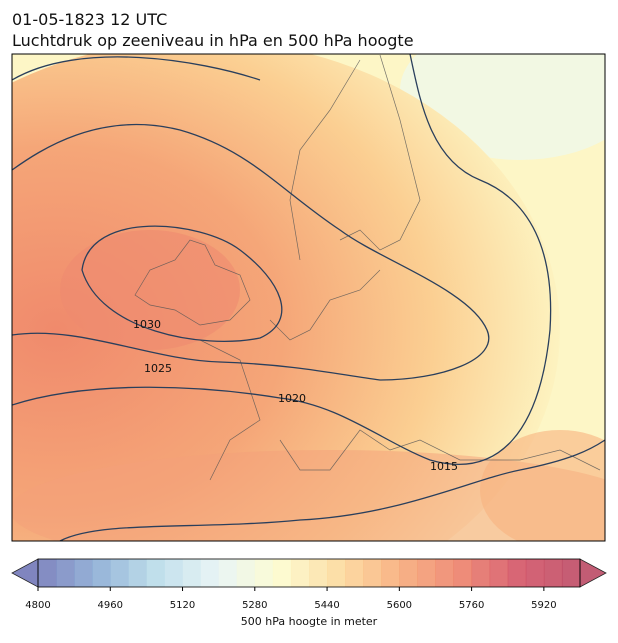  What do you see at coordinates (292, 398) in the screenshot?
I see `isobar-label: 1020` at bounding box center [292, 398].